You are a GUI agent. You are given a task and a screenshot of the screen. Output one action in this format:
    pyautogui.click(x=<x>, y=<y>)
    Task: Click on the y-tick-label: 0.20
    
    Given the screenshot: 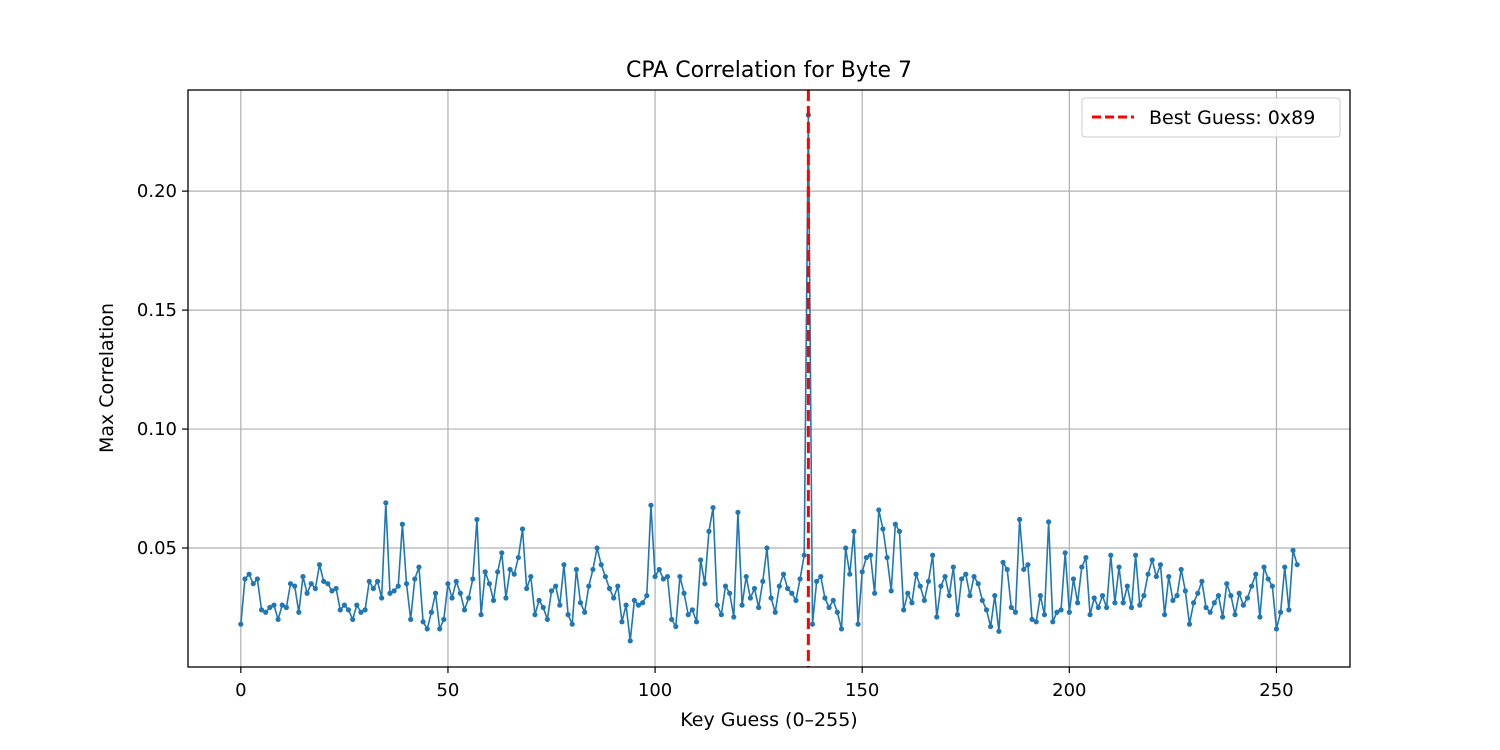 What is the action you would take?
    pyautogui.click(x=157, y=191)
    